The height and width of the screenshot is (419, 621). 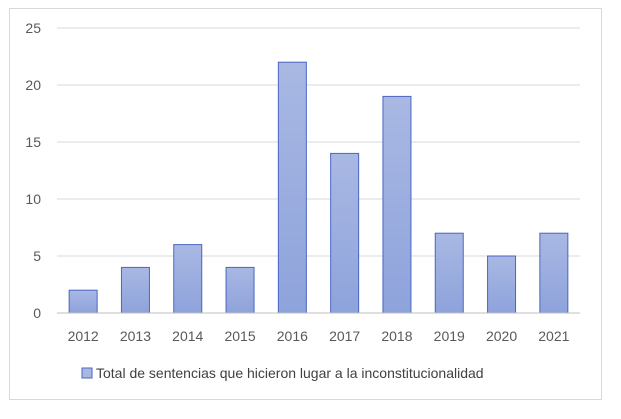 I want to click on y-tick-label: 15, so click(x=33, y=142).